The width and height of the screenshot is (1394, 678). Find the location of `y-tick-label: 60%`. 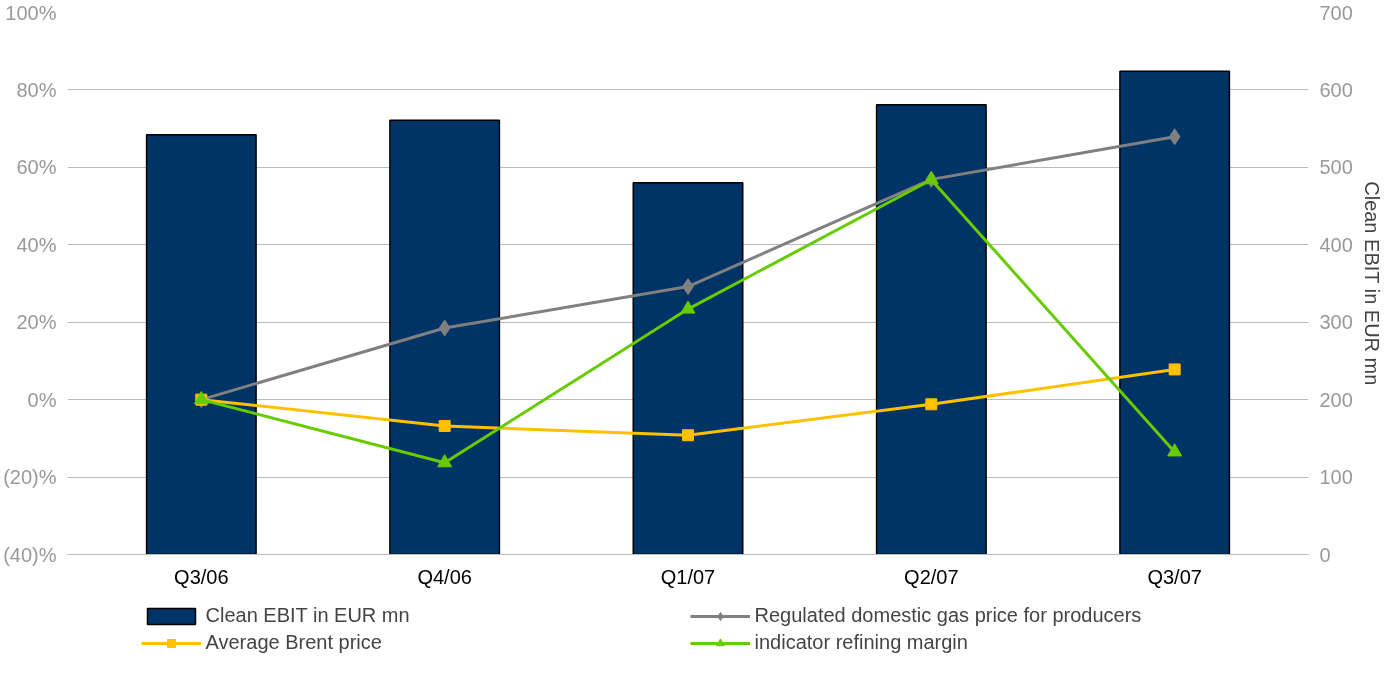

y-tick-label: 60% is located at coordinates (36, 167).